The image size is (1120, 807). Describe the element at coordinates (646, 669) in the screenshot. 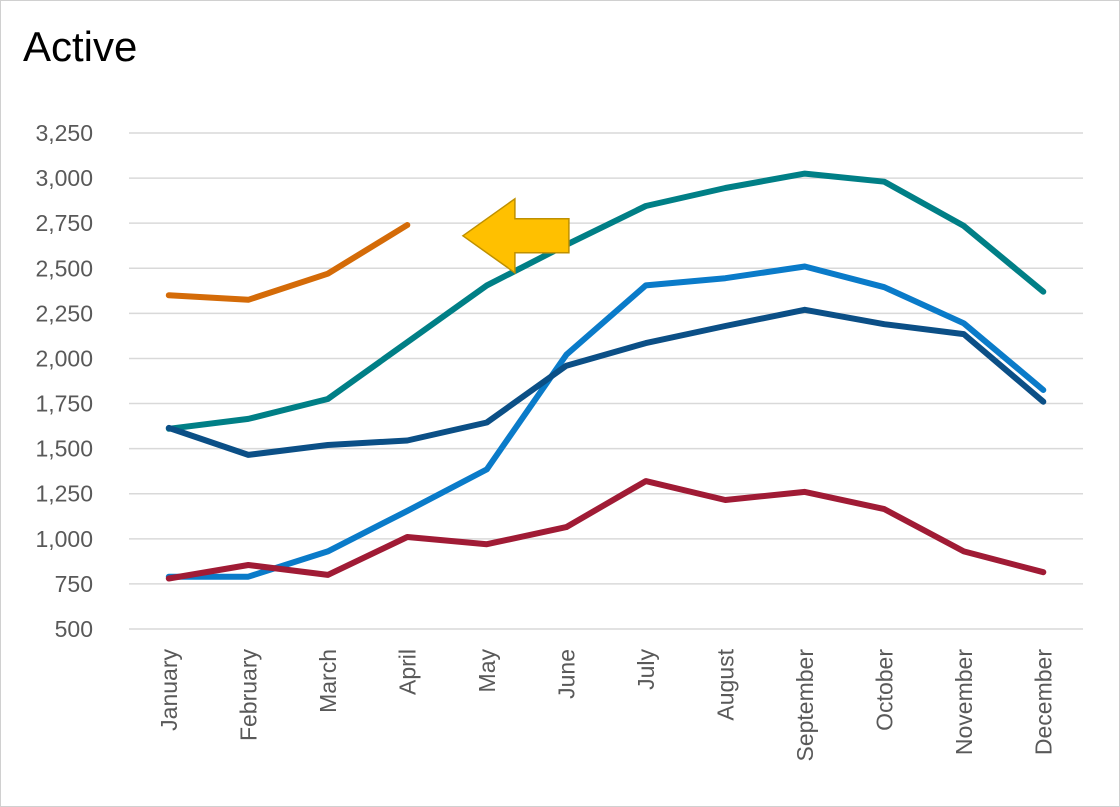

I see `x-tick-label: July` at that location.